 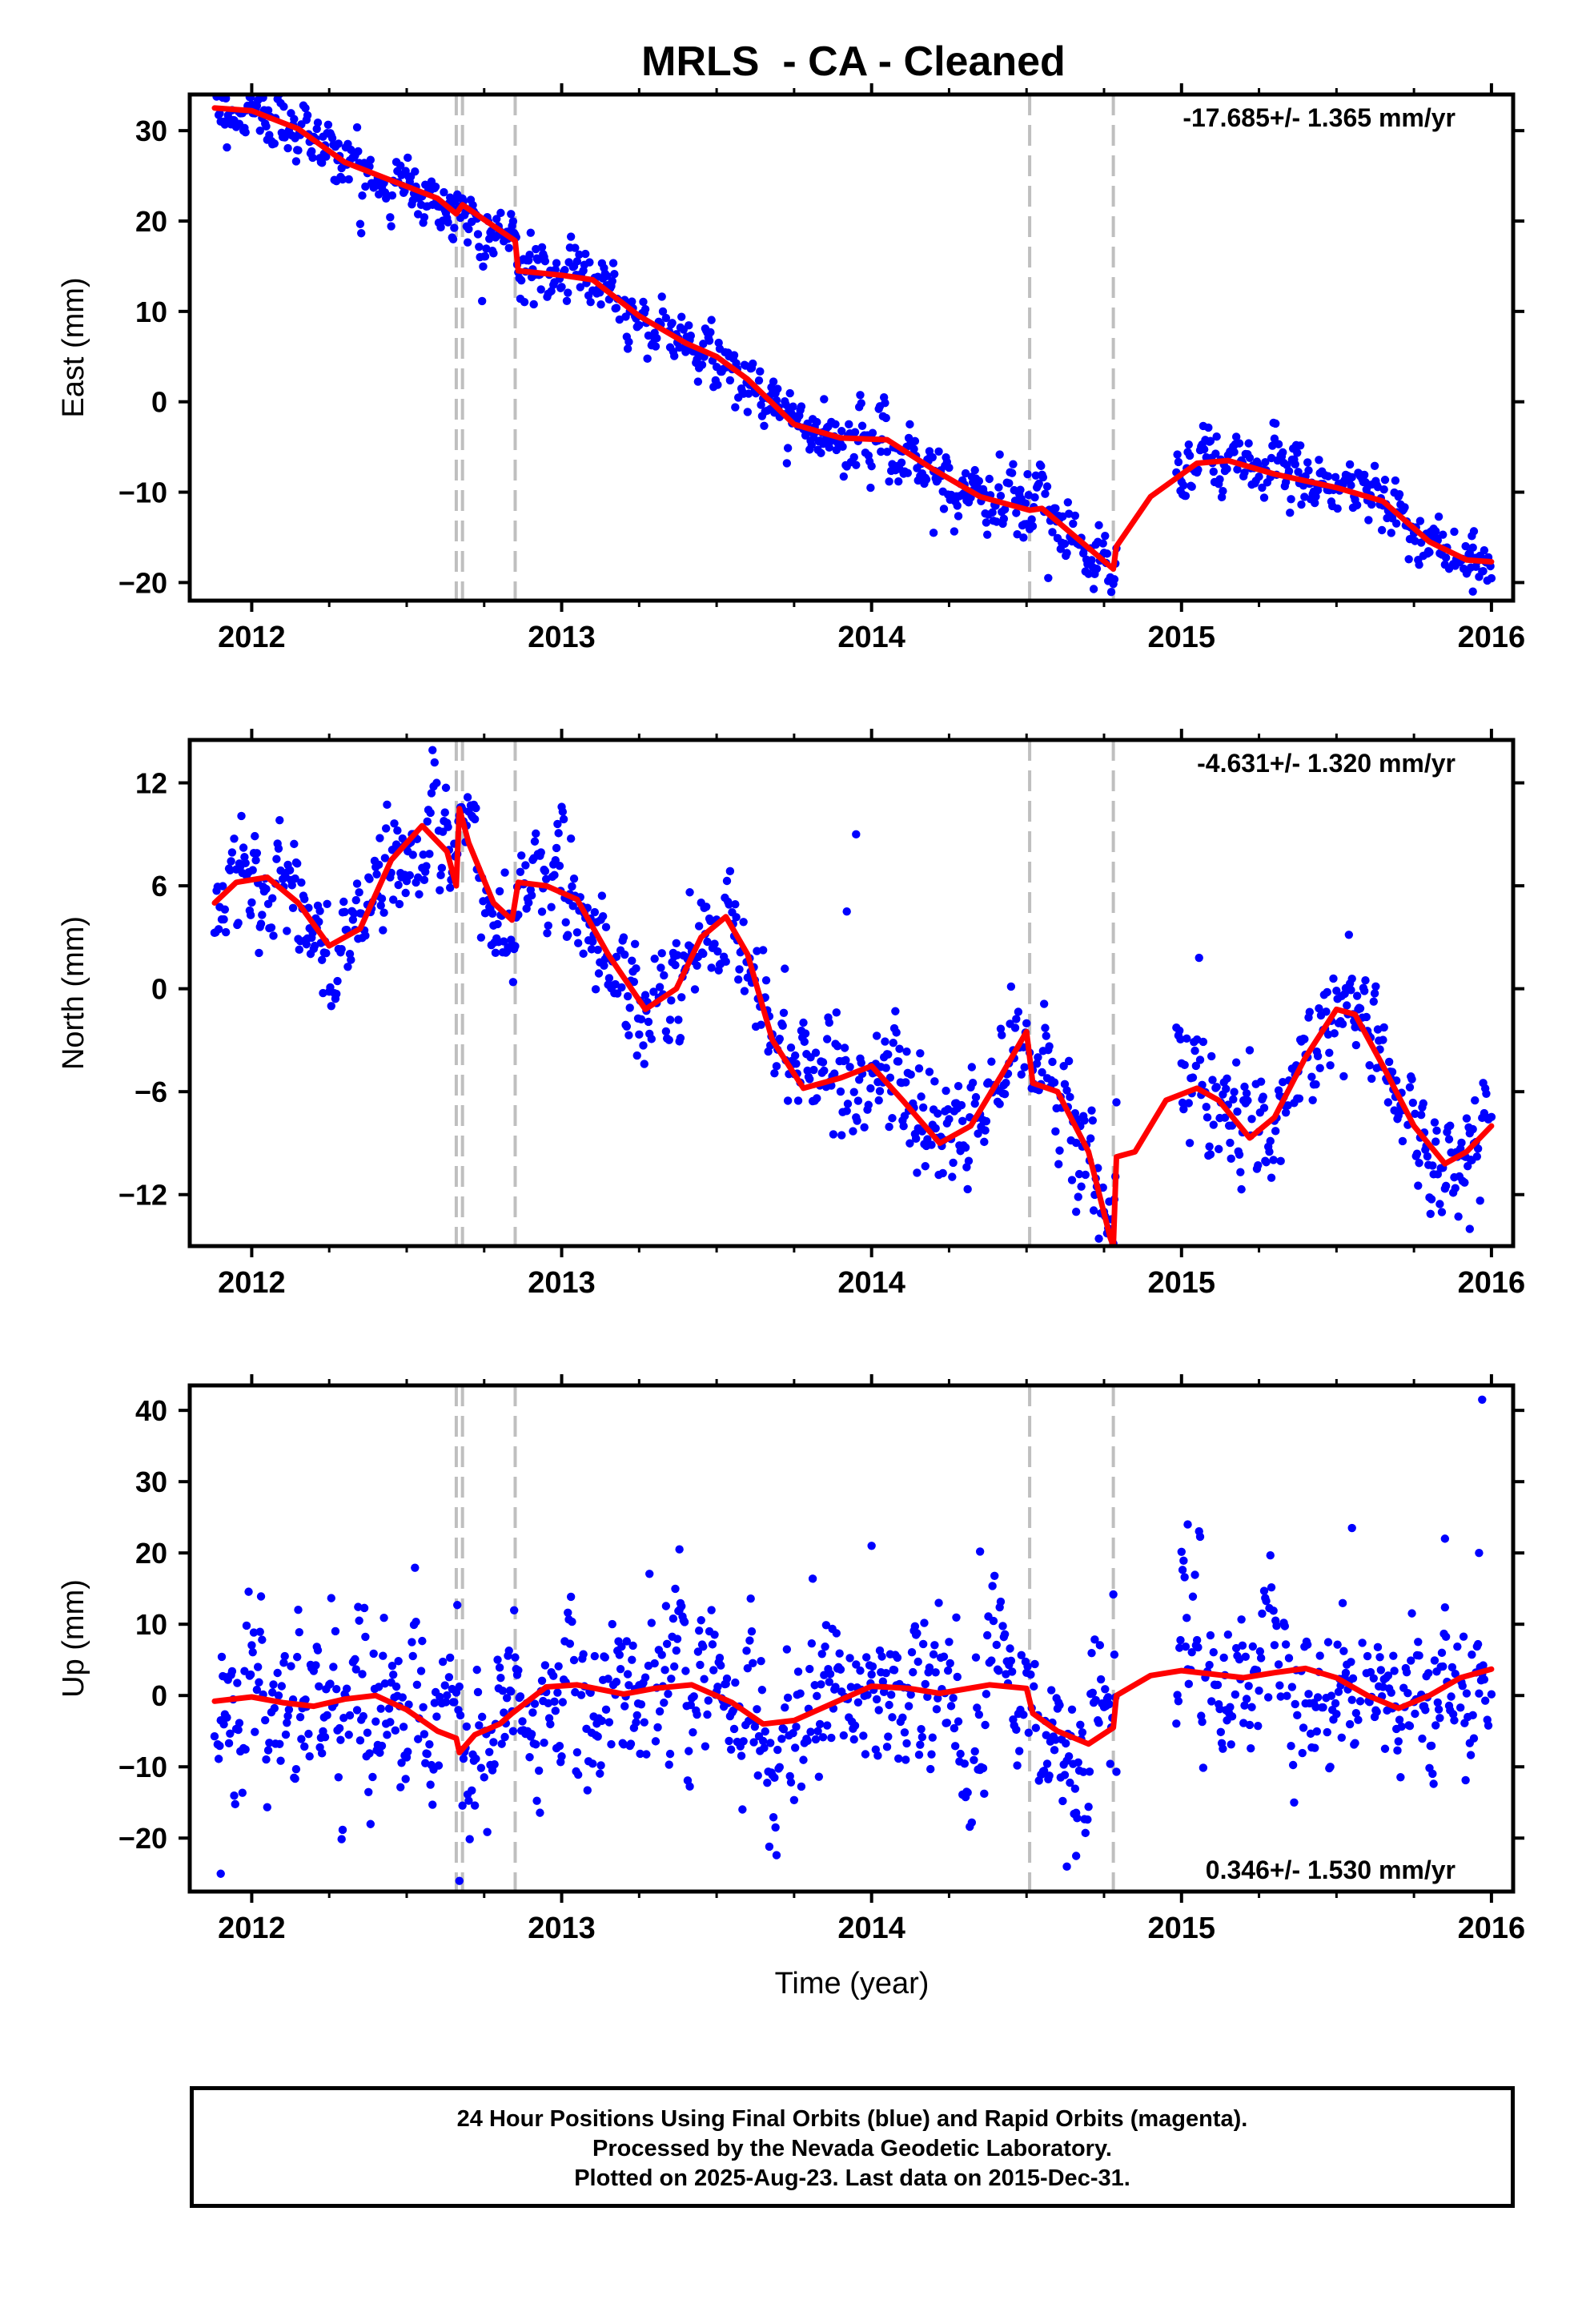 What do you see at coordinates (1319, 118) in the screenshot?
I see `velocity-label: -17.685+/- 1.365 mm/yr` at bounding box center [1319, 118].